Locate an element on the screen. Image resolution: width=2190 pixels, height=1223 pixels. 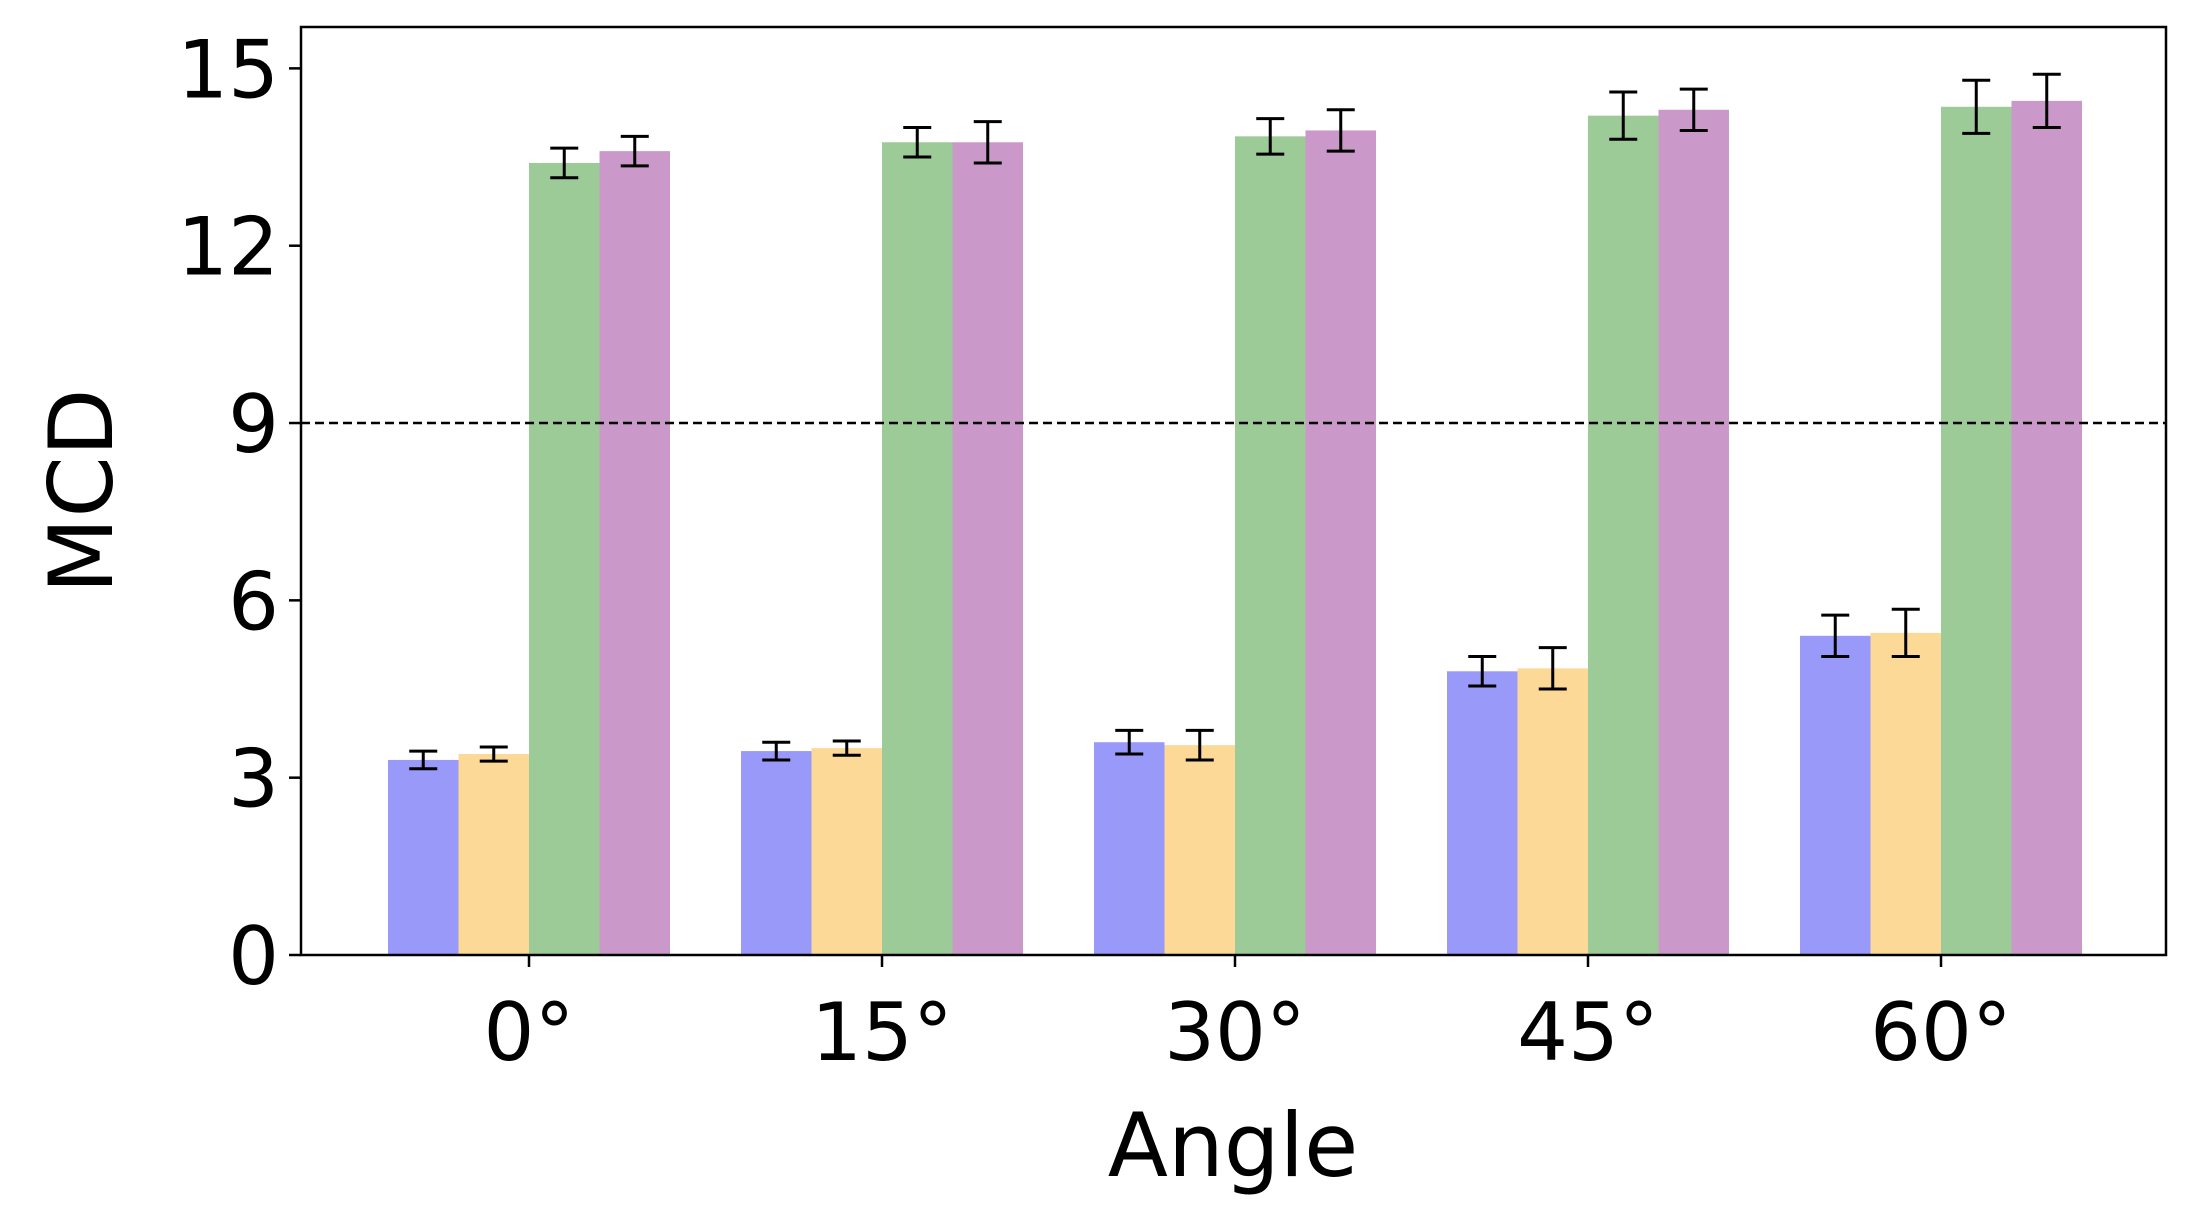
x-tick-label-1: 15° is located at coordinates (882, 1032).